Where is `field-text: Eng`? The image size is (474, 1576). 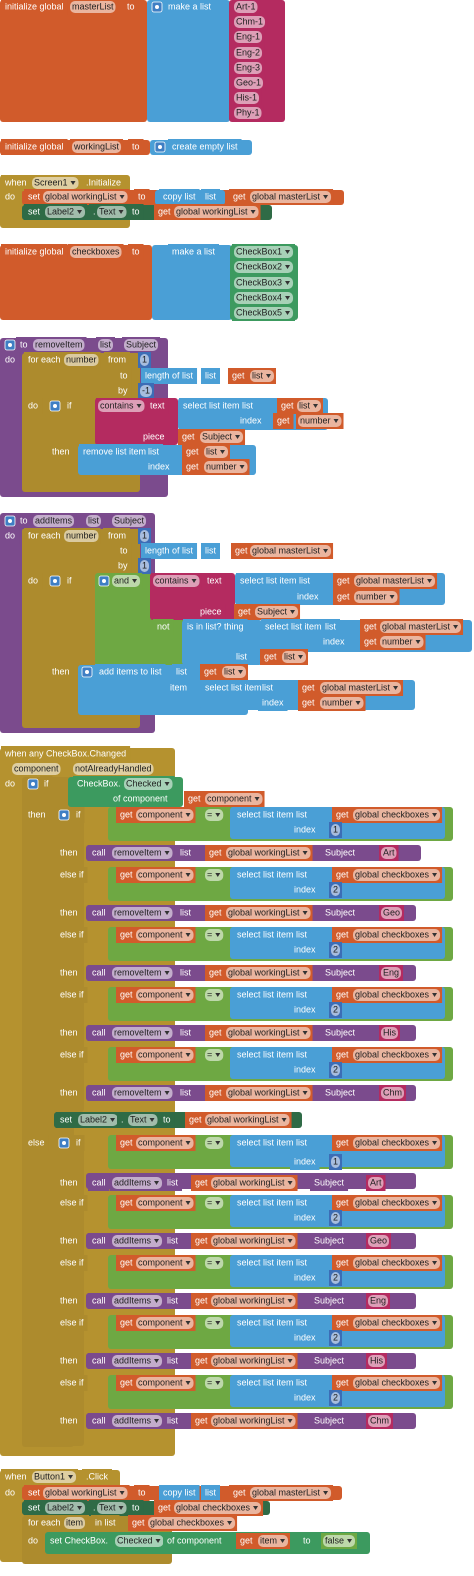 field-text: Eng is located at coordinates (378, 1300).